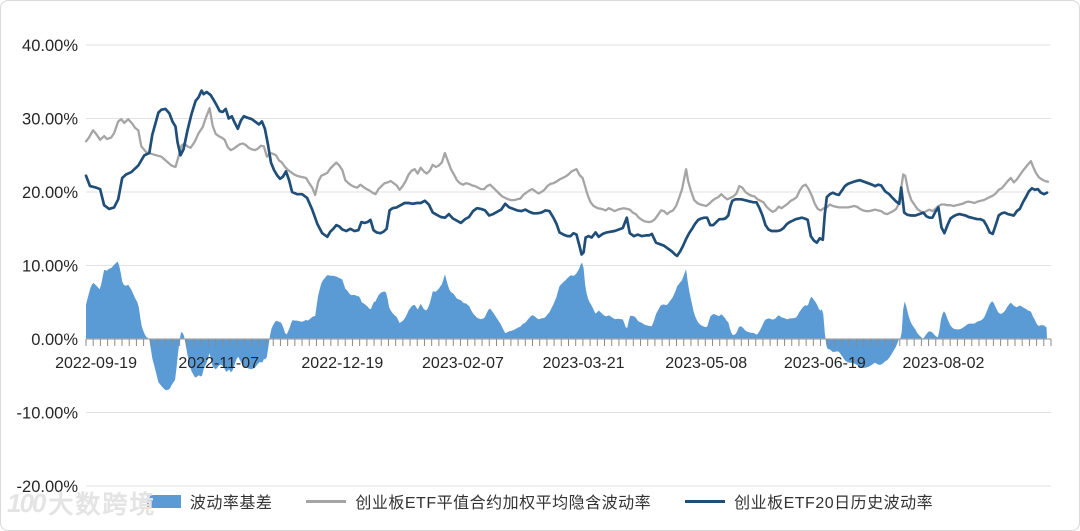 The height and width of the screenshot is (531, 1080). Describe the element at coordinates (825, 363) in the screenshot. I see `x-axis-label: 2023-06-19` at that location.